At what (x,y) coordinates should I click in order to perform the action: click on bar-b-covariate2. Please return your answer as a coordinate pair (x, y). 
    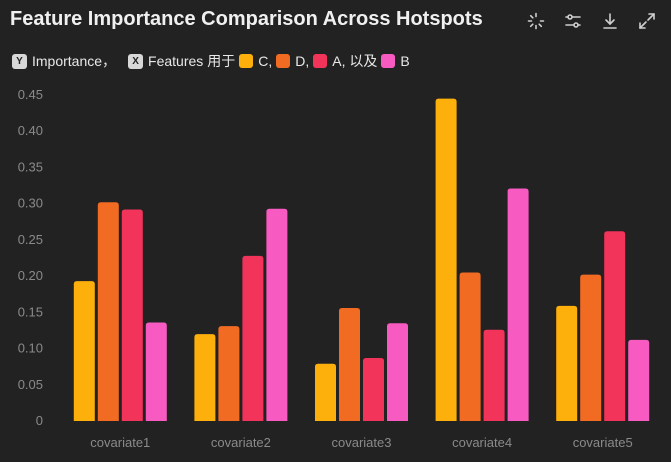
    Looking at the image, I should click on (277, 314).